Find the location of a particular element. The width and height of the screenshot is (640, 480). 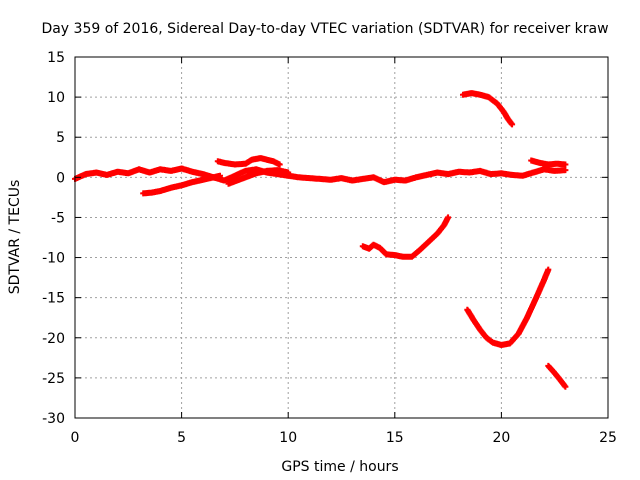

x-tick-label: 0 is located at coordinates (75, 438).